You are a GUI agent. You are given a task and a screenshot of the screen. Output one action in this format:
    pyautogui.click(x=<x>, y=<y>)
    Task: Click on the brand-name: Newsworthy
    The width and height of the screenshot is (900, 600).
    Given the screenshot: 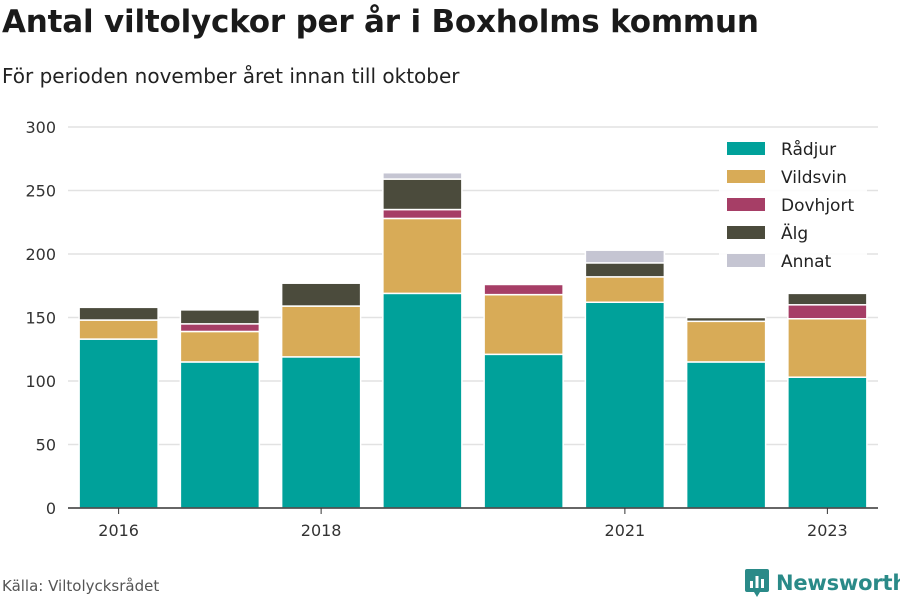 What is the action you would take?
    pyautogui.click(x=838, y=583)
    